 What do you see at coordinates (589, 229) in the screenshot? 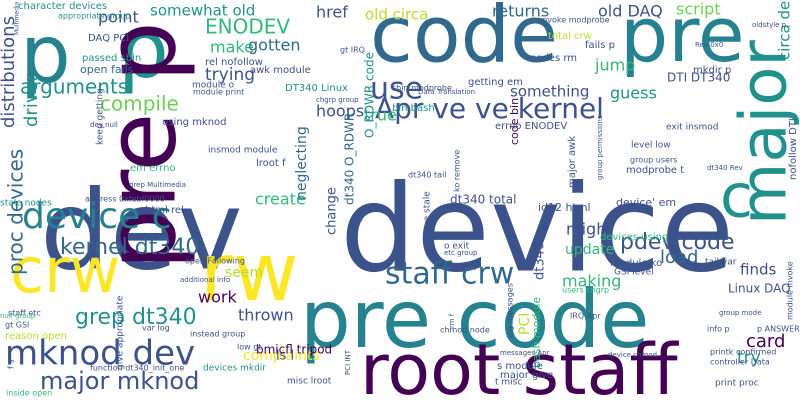
I see `word-cloud-term: might` at bounding box center [589, 229].